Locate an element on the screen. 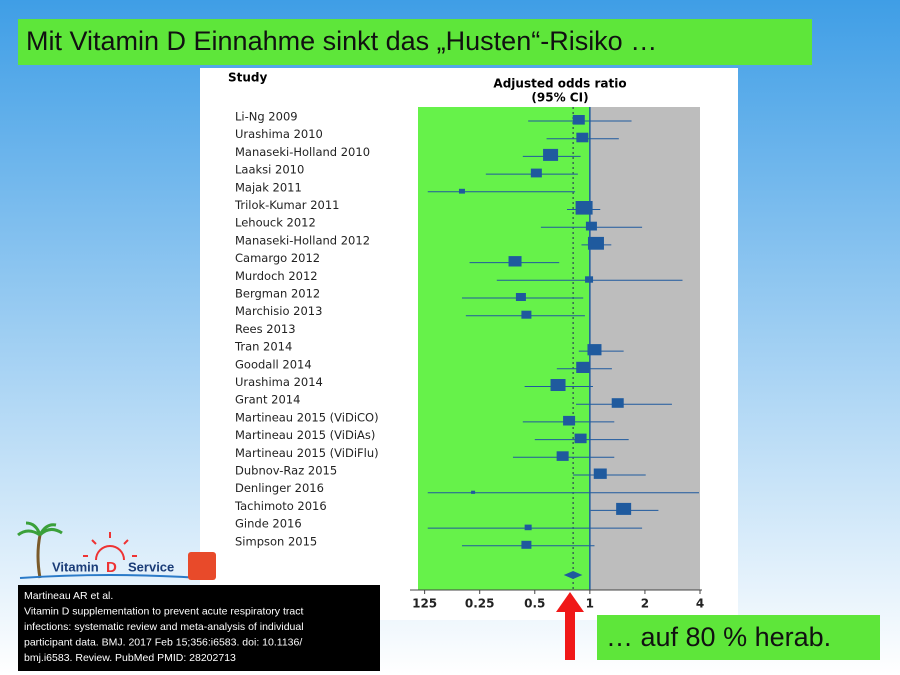  effect-header: Adjusted odds ratio is located at coordinates (559, 84).